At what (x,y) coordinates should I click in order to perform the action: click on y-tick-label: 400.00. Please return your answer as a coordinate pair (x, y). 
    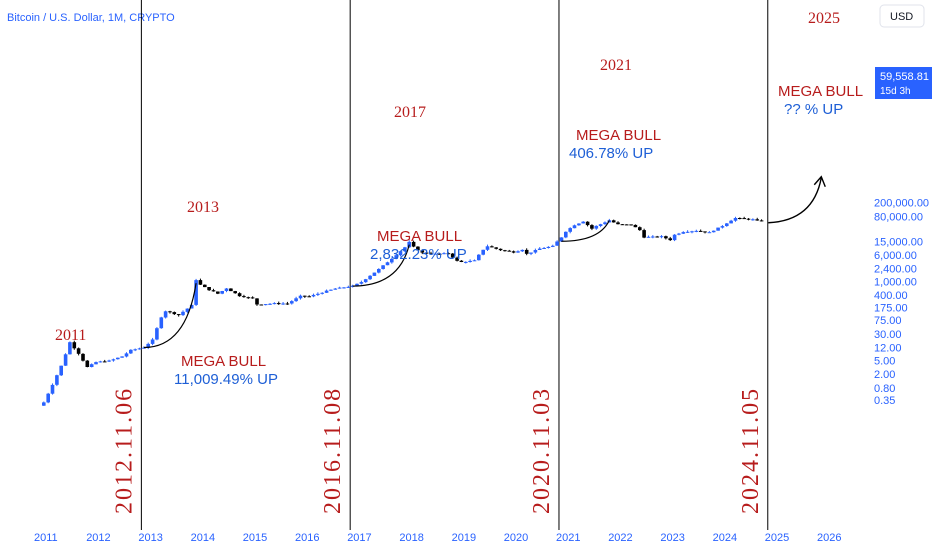
    Looking at the image, I should click on (891, 296).